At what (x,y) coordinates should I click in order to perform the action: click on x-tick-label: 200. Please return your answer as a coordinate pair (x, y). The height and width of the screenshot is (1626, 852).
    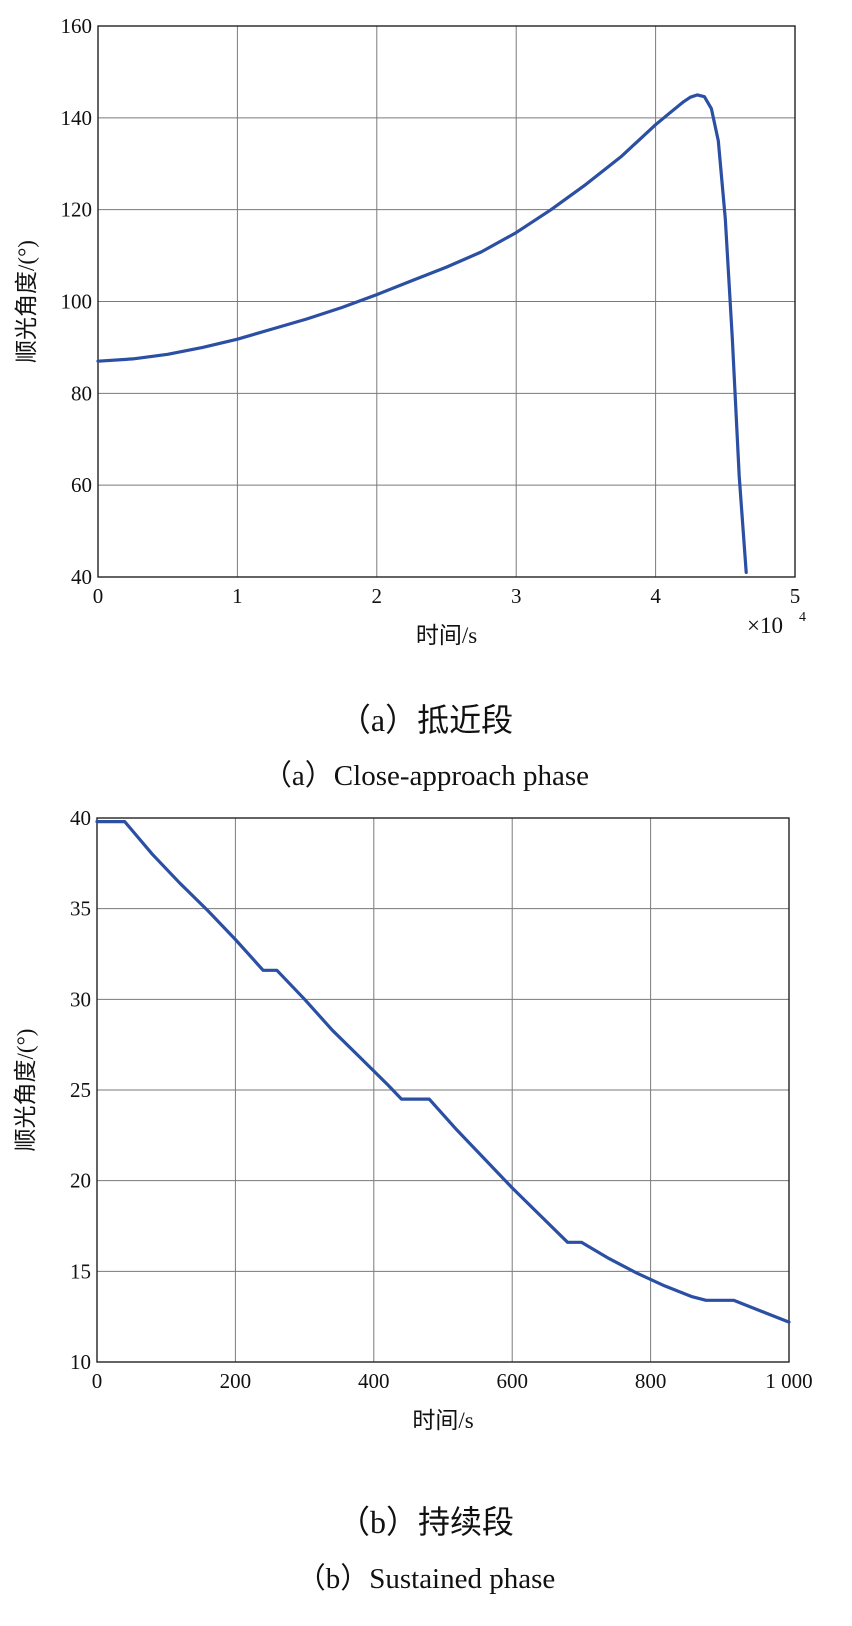
    Looking at the image, I should click on (236, 1381).